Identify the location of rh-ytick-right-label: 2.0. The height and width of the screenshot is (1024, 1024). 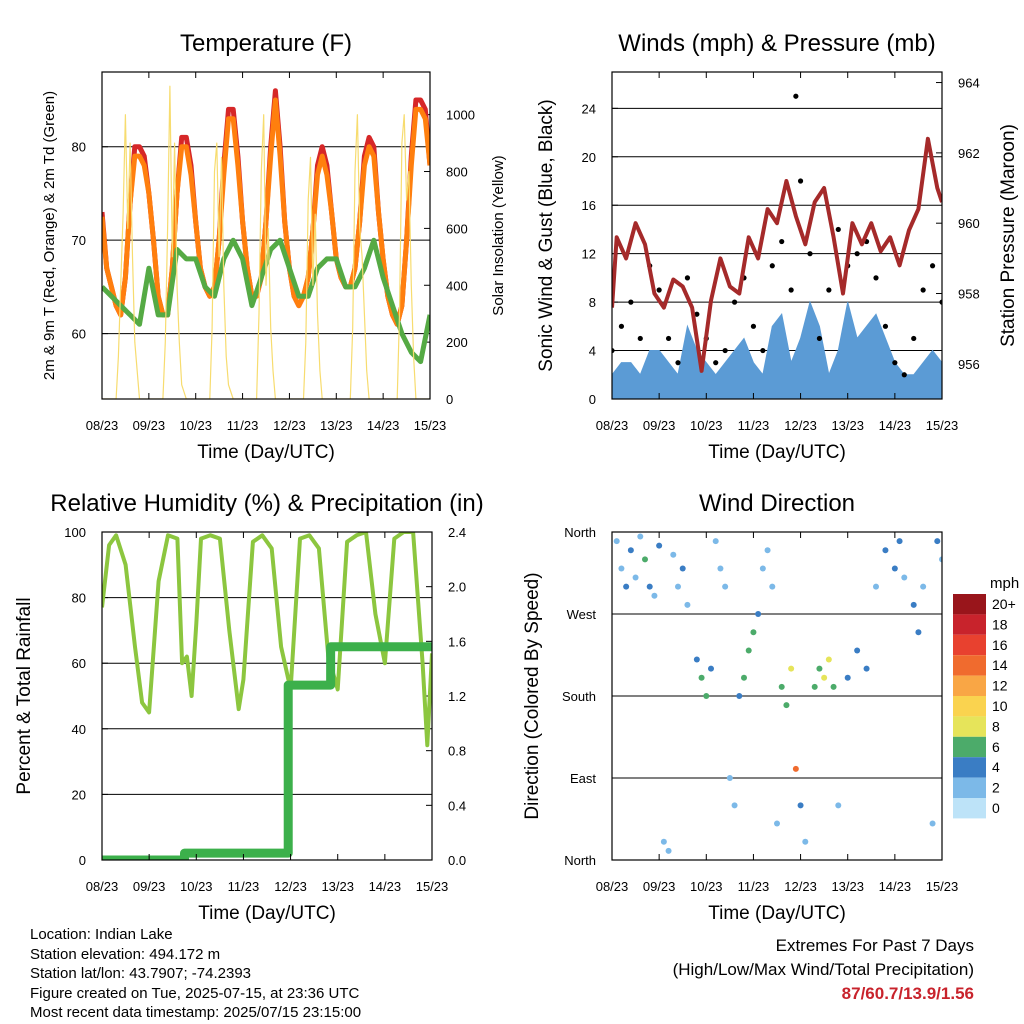
(457, 587).